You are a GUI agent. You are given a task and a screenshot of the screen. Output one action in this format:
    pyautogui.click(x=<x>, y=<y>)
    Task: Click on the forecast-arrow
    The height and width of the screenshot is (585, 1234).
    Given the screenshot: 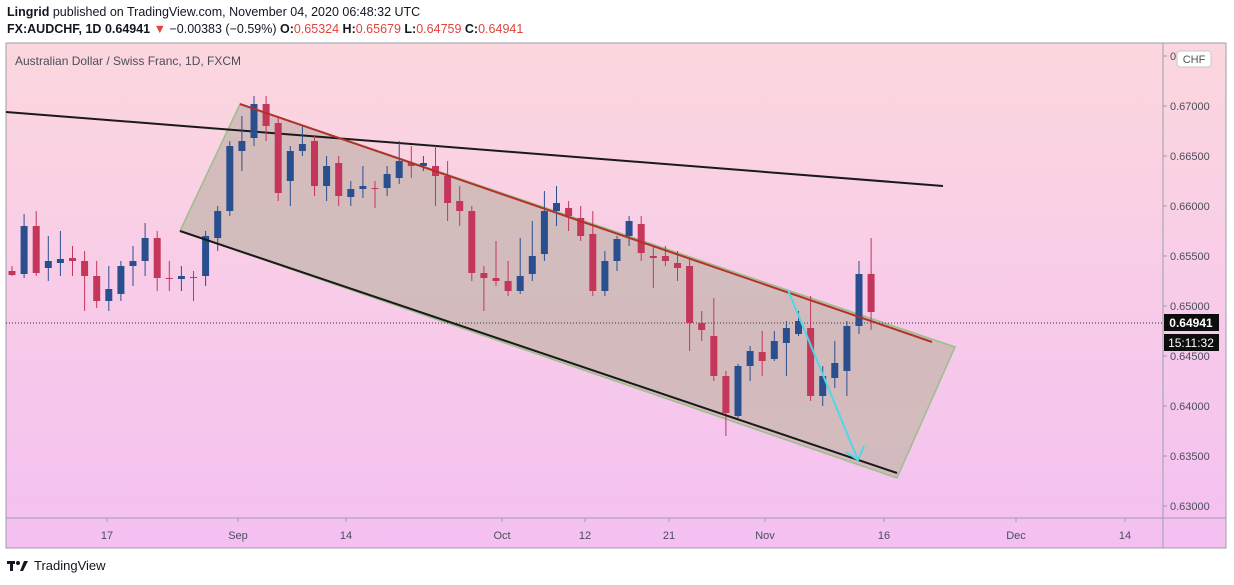 What is the action you would take?
    pyautogui.click(x=823, y=375)
    